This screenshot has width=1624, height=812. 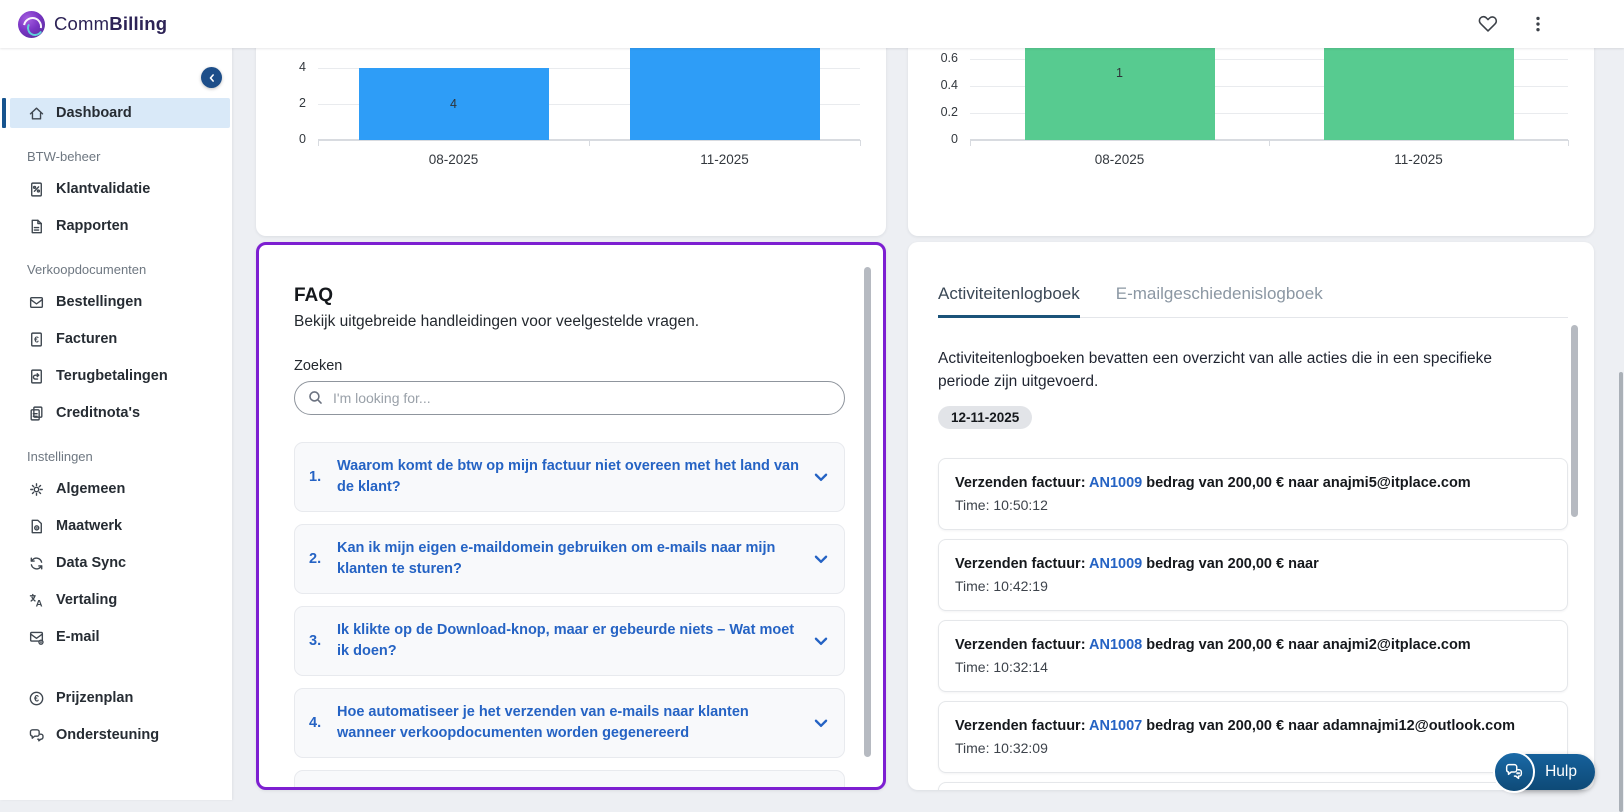 I want to click on y-axis-tick-label: 0, so click(x=302, y=139).